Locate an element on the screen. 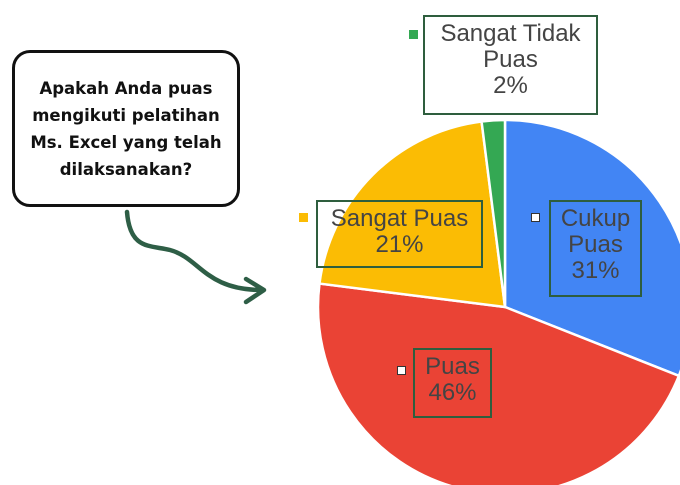 This screenshot has height=485, width=680. arrow-head is located at coordinates (255, 290).